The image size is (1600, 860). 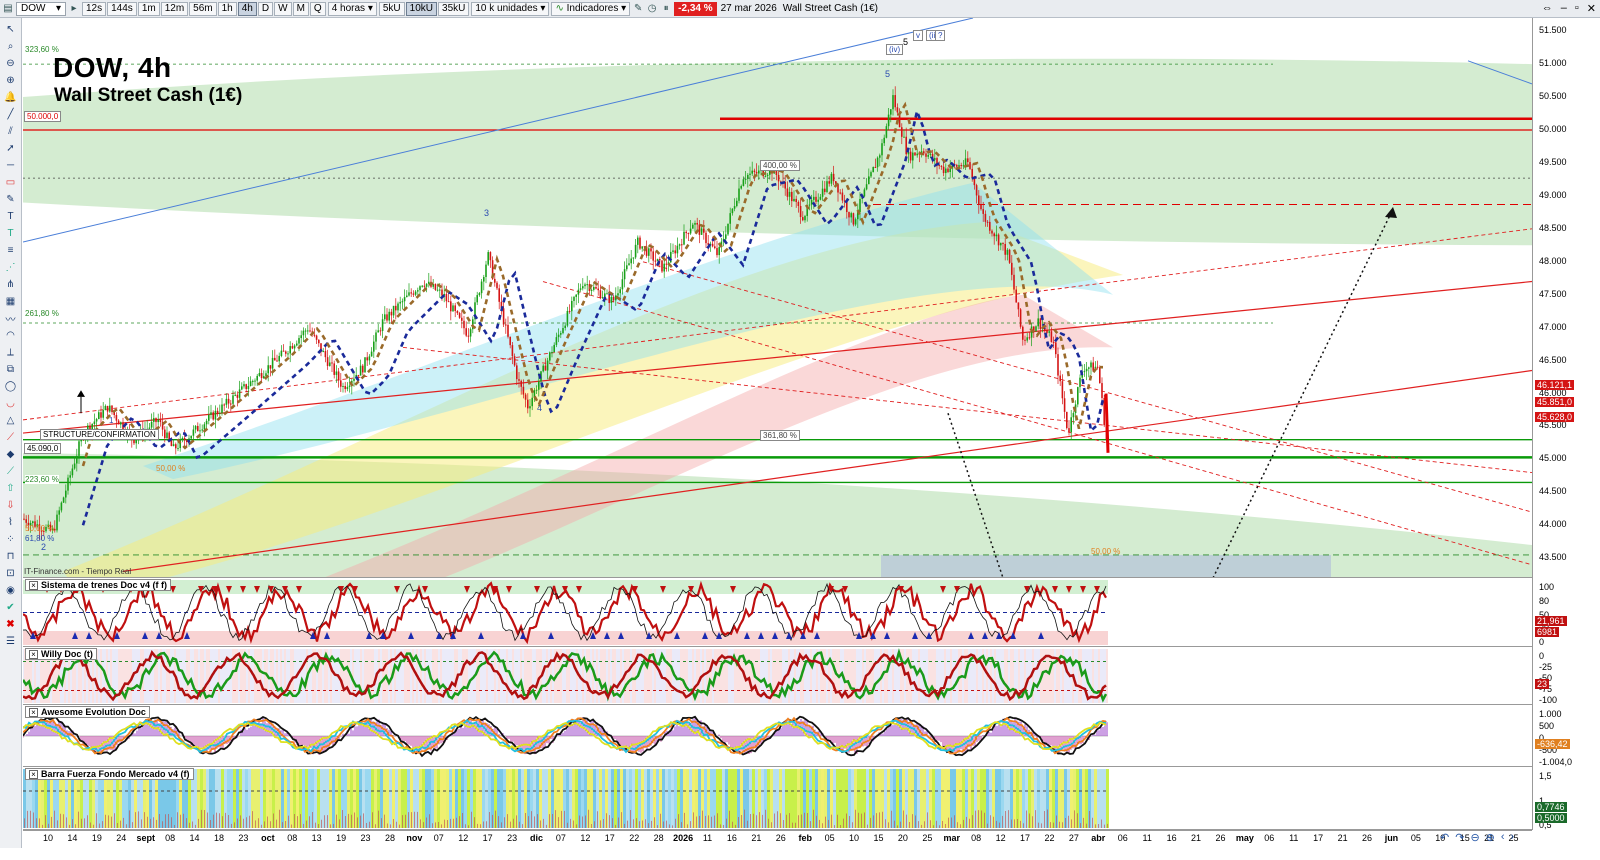 What do you see at coordinates (10, 573) in the screenshot?
I see `lock-icon: ⊡` at bounding box center [10, 573].